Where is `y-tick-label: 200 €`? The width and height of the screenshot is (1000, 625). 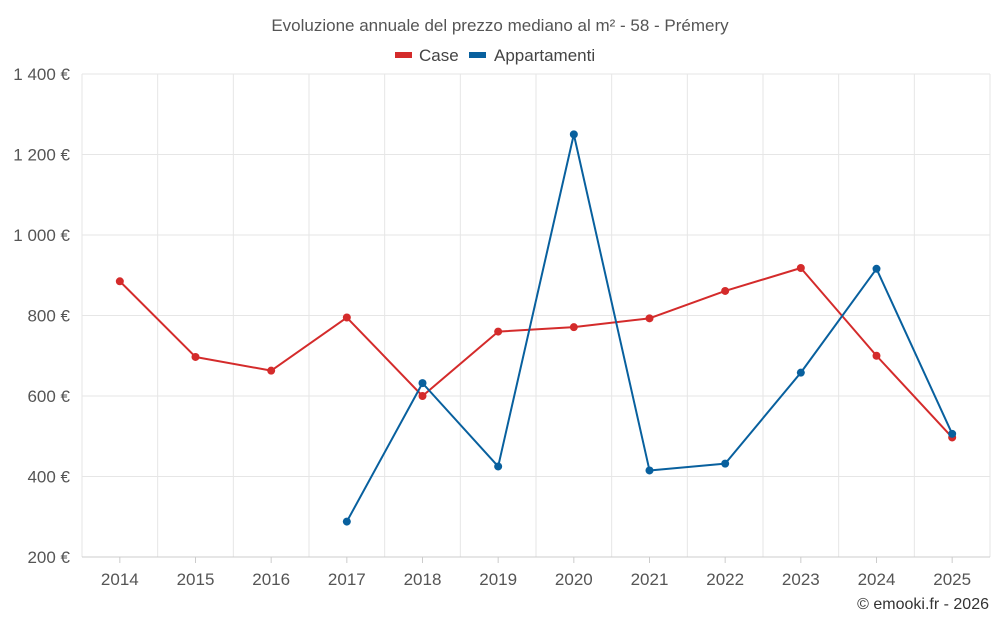 y-tick-label: 200 € is located at coordinates (48, 557).